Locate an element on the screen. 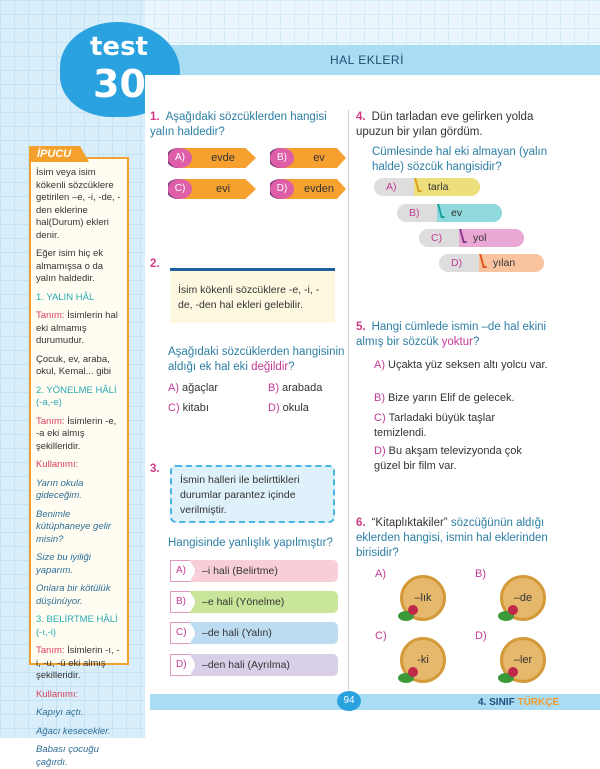 The width and height of the screenshot is (600, 769). question-2-number: 2. is located at coordinates (155, 264).